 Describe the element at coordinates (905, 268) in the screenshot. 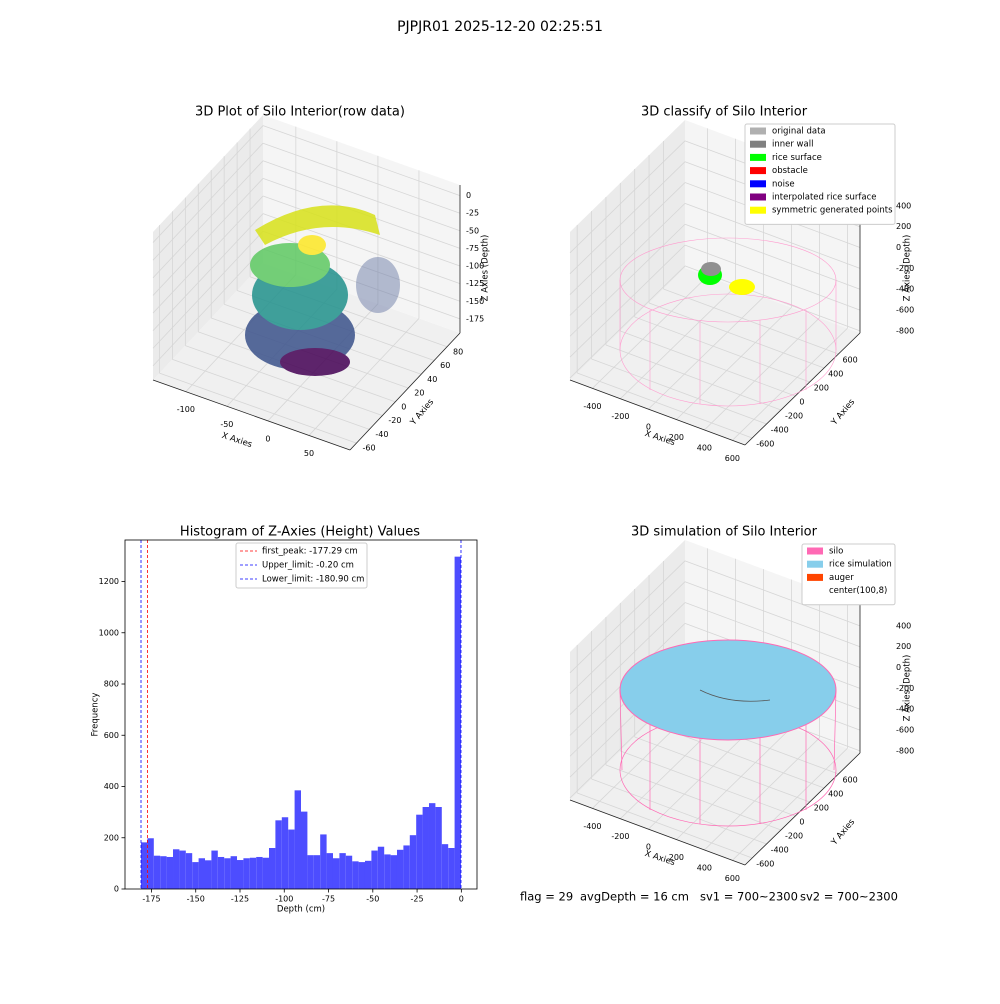

I see `z-tick-label: -200` at that location.